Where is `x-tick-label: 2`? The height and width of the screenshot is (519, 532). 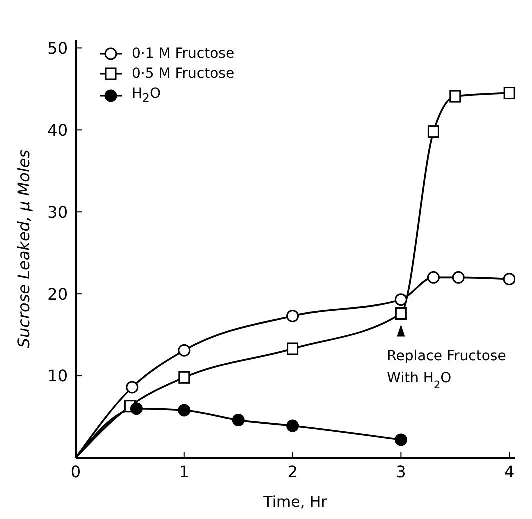
x-tick-label: 2 is located at coordinates (293, 472).